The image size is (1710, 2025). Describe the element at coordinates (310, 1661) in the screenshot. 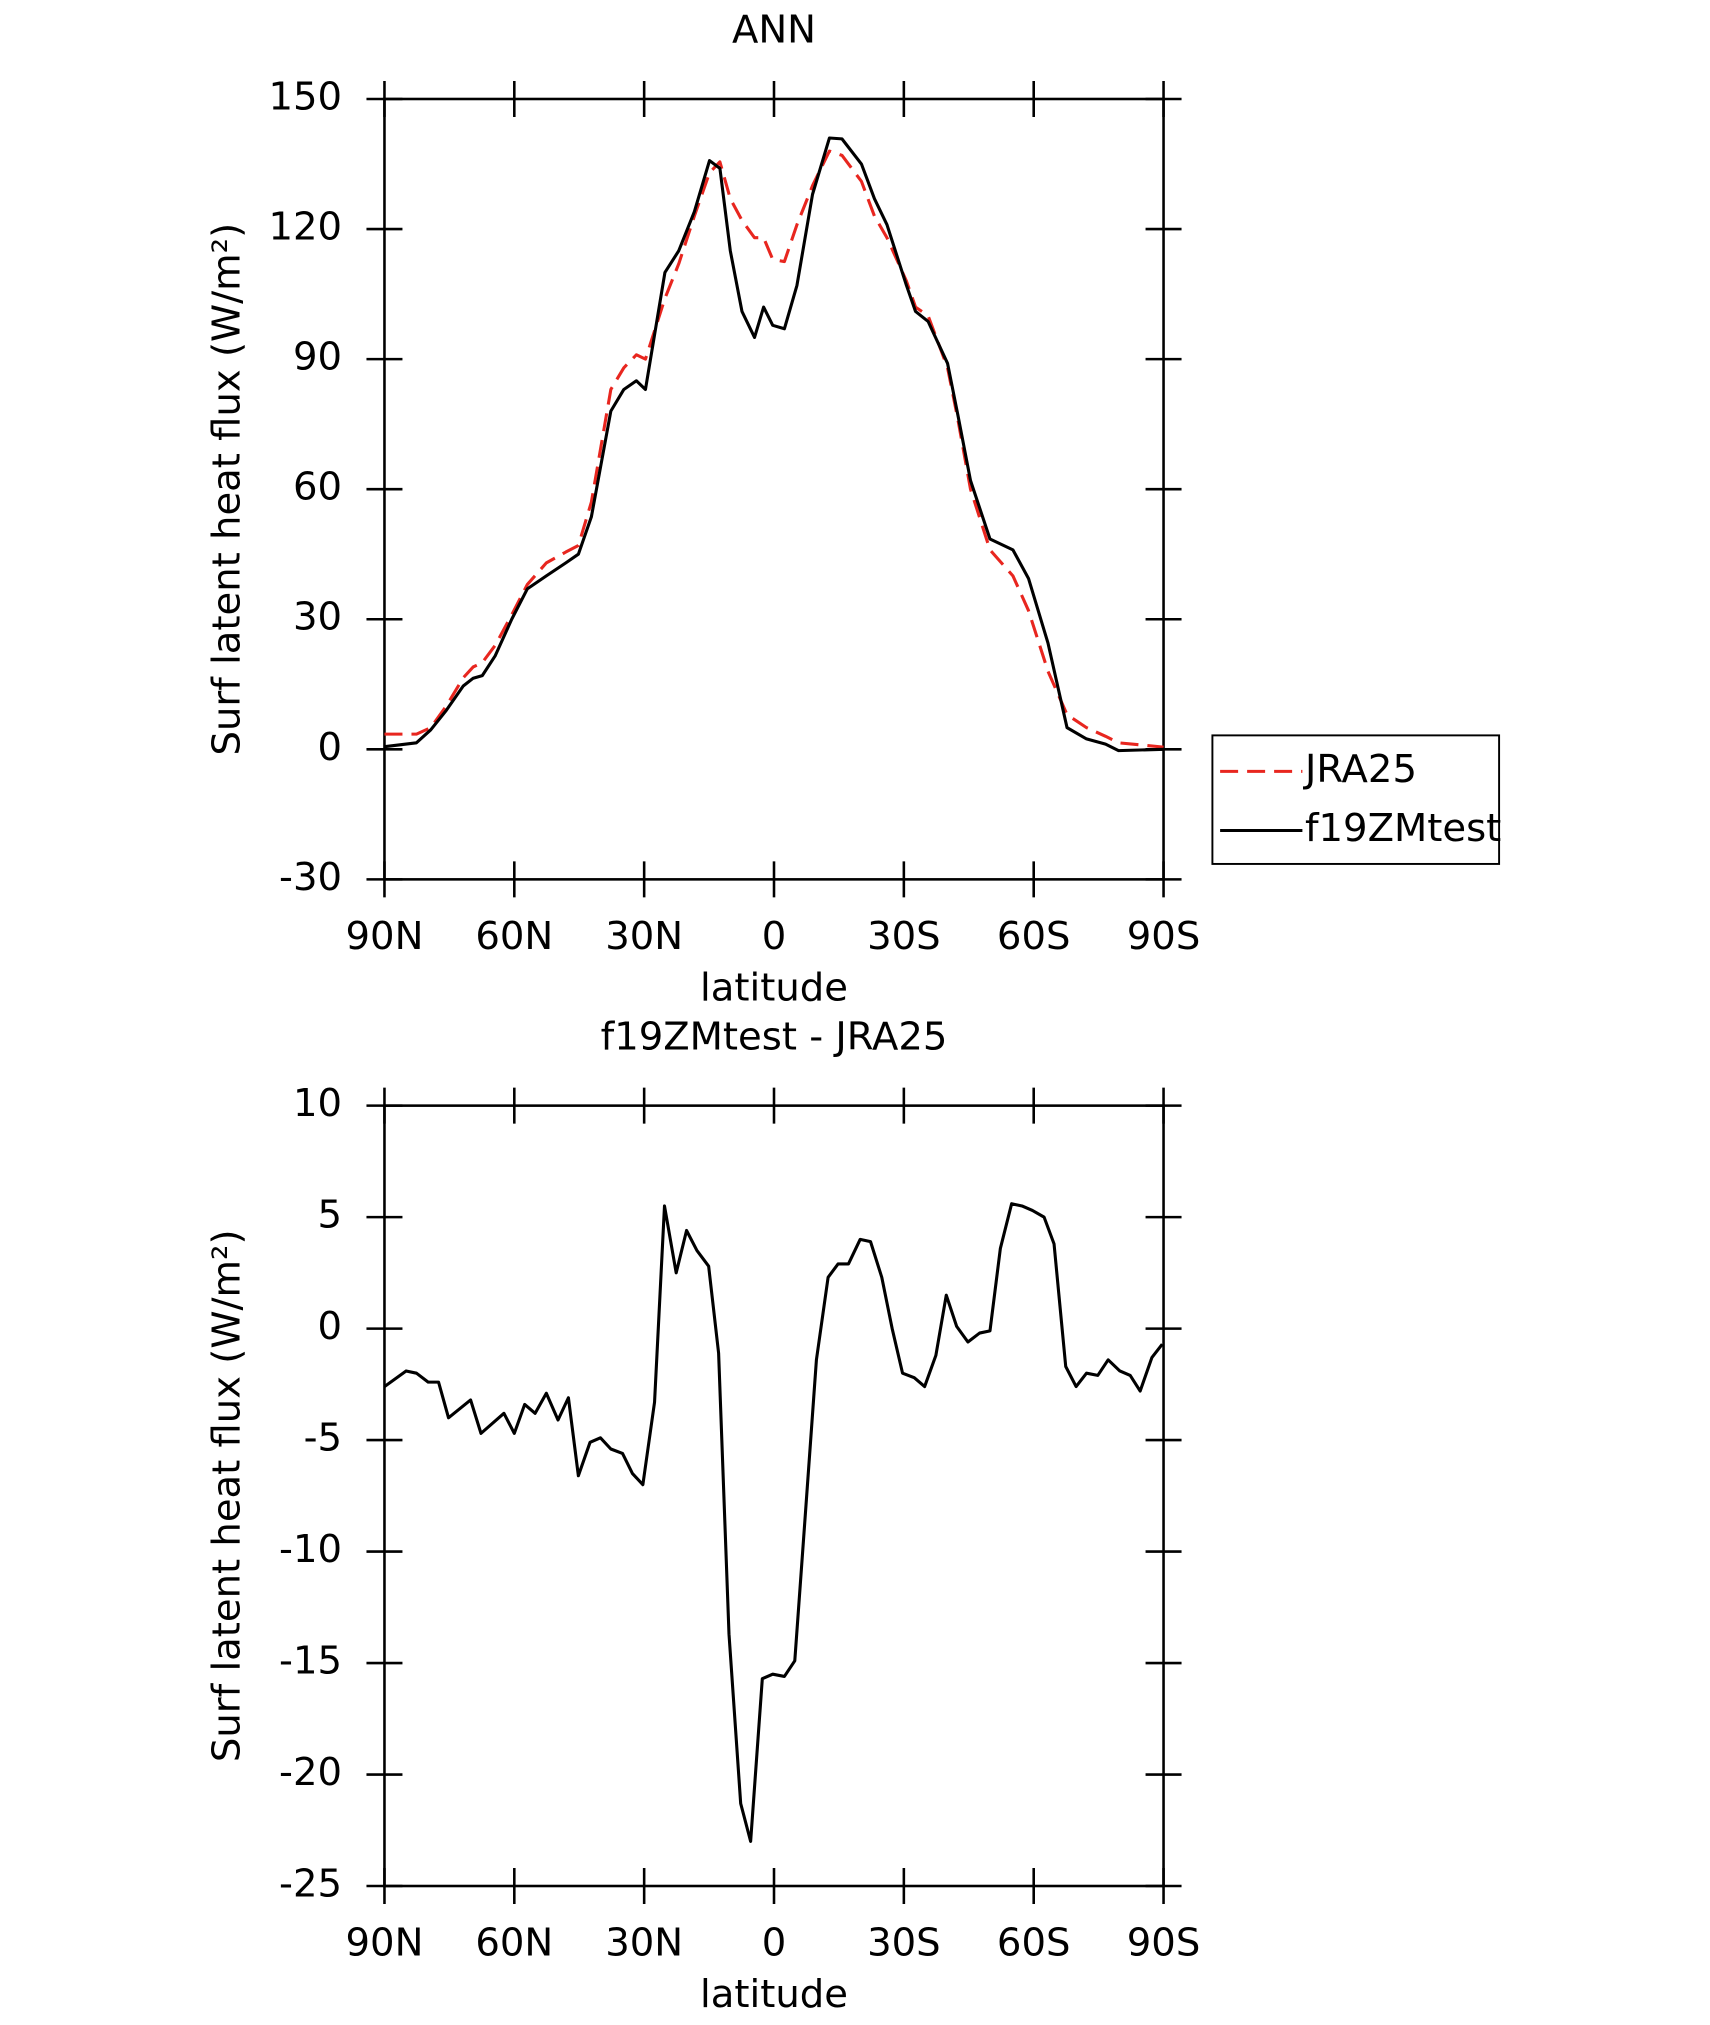

I see `y-tick-label: -15` at that location.